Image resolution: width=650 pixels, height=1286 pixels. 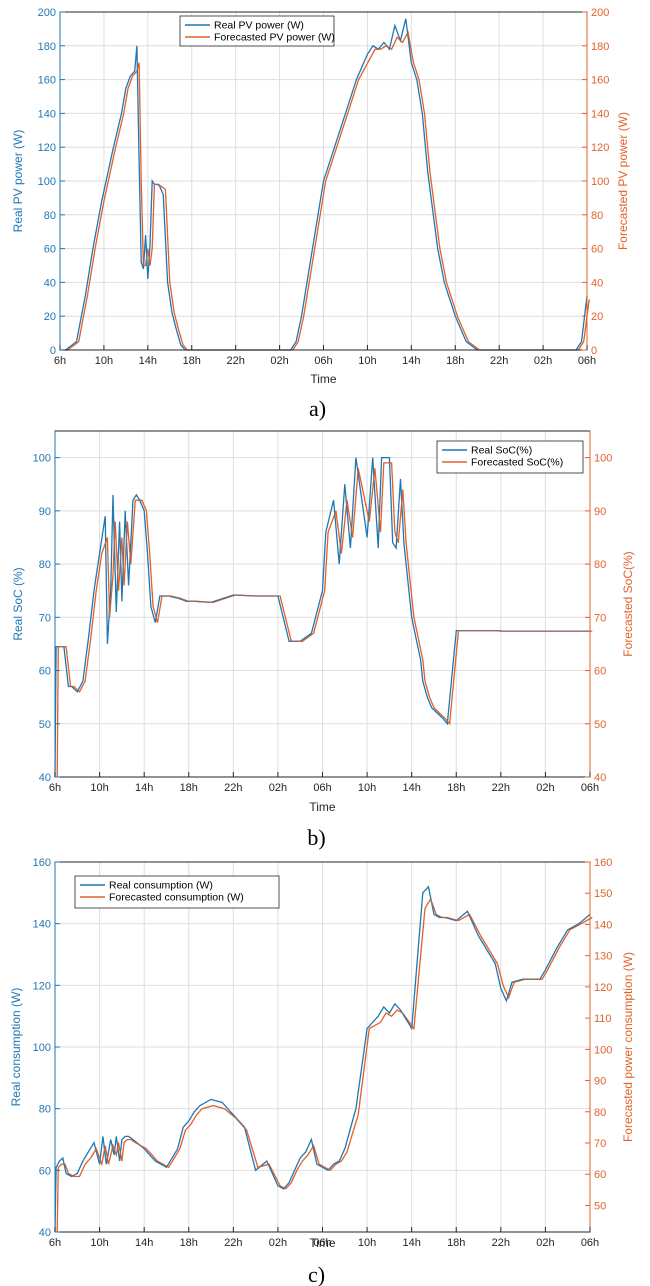 I want to click on y-tick-label-right: 150, so click(x=603, y=894).